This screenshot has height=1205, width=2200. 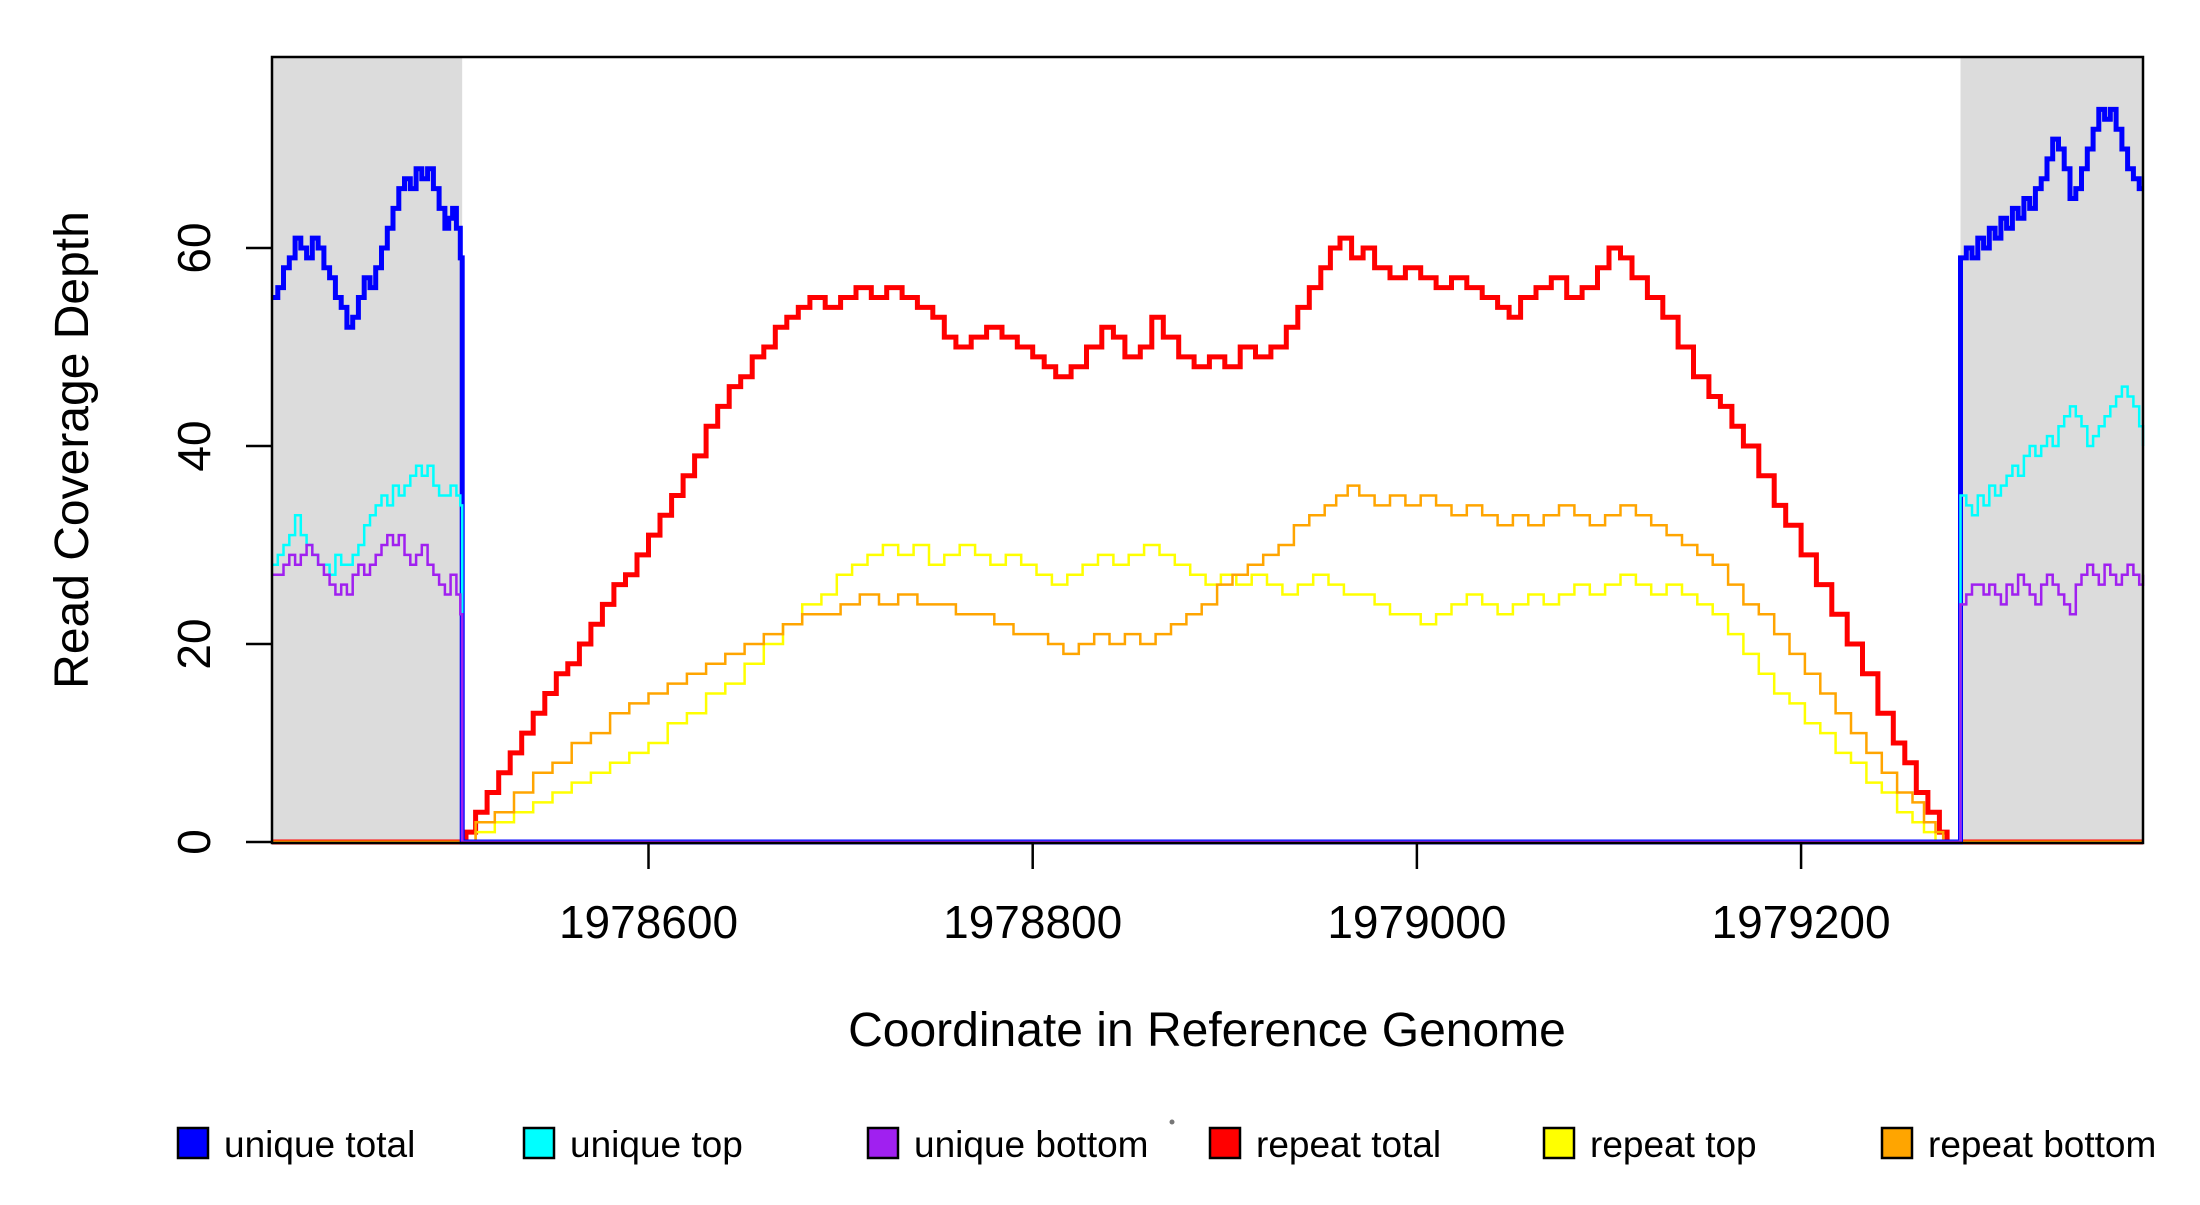 What do you see at coordinates (1031, 1144) in the screenshot?
I see `legend-label-unique-bottom: unique bottom` at bounding box center [1031, 1144].